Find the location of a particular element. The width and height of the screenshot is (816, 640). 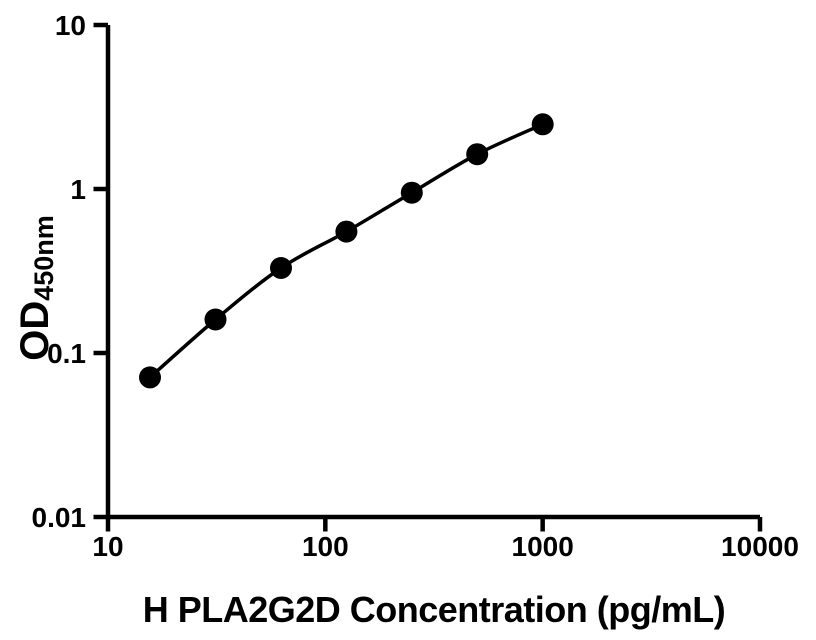

y-axis-title-subscript: 450nm is located at coordinates (44, 258).